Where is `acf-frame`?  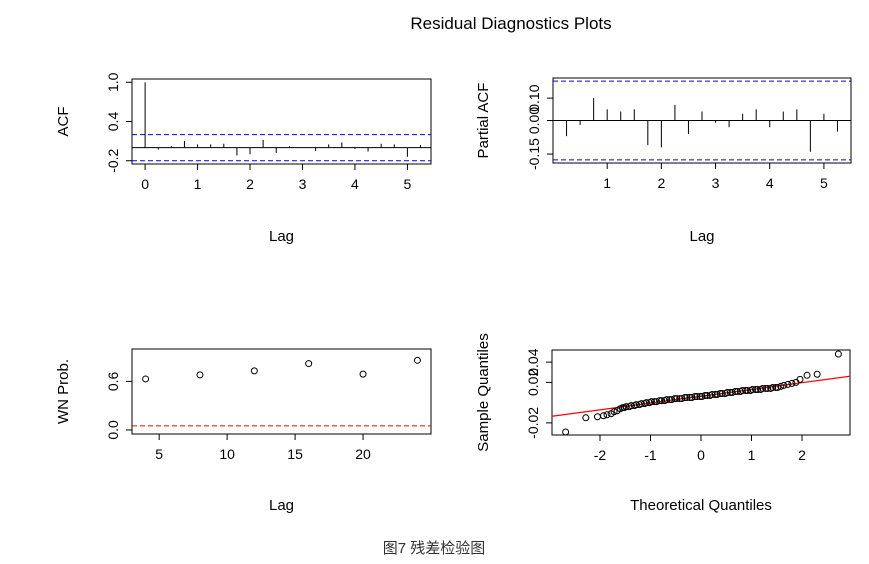
acf-frame is located at coordinates (281, 121).